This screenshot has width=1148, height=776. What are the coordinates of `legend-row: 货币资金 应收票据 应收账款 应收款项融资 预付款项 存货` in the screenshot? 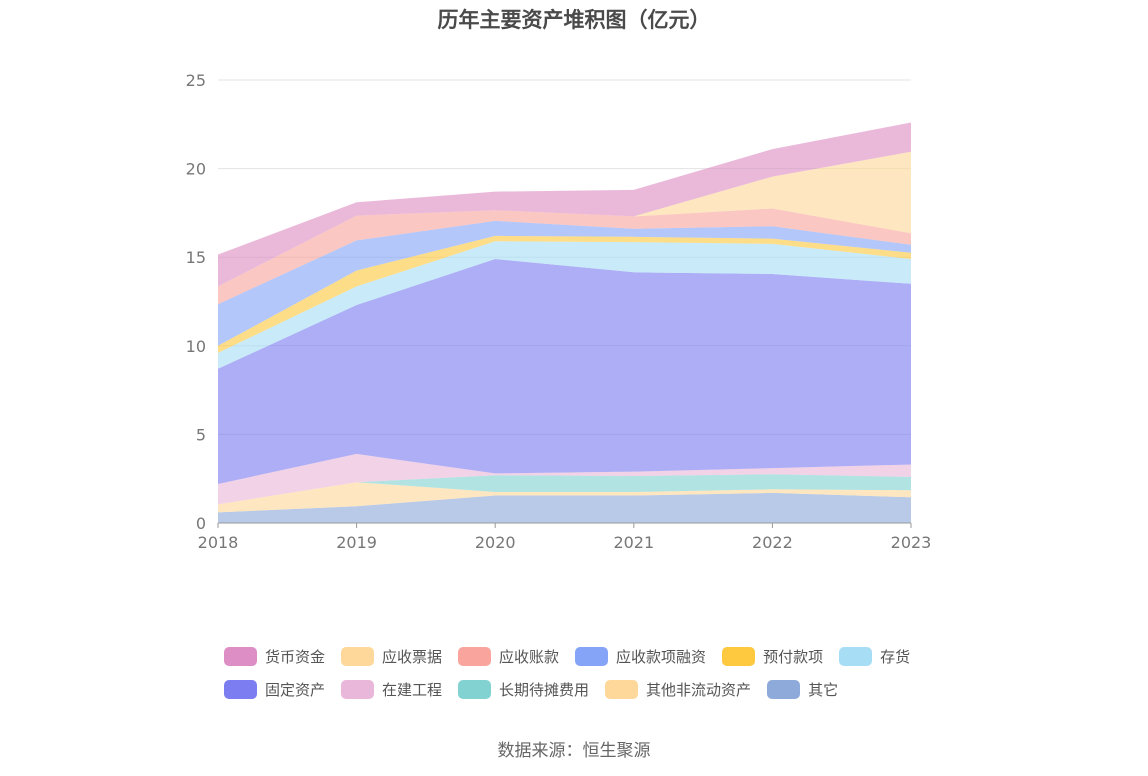 It's located at (584, 656).